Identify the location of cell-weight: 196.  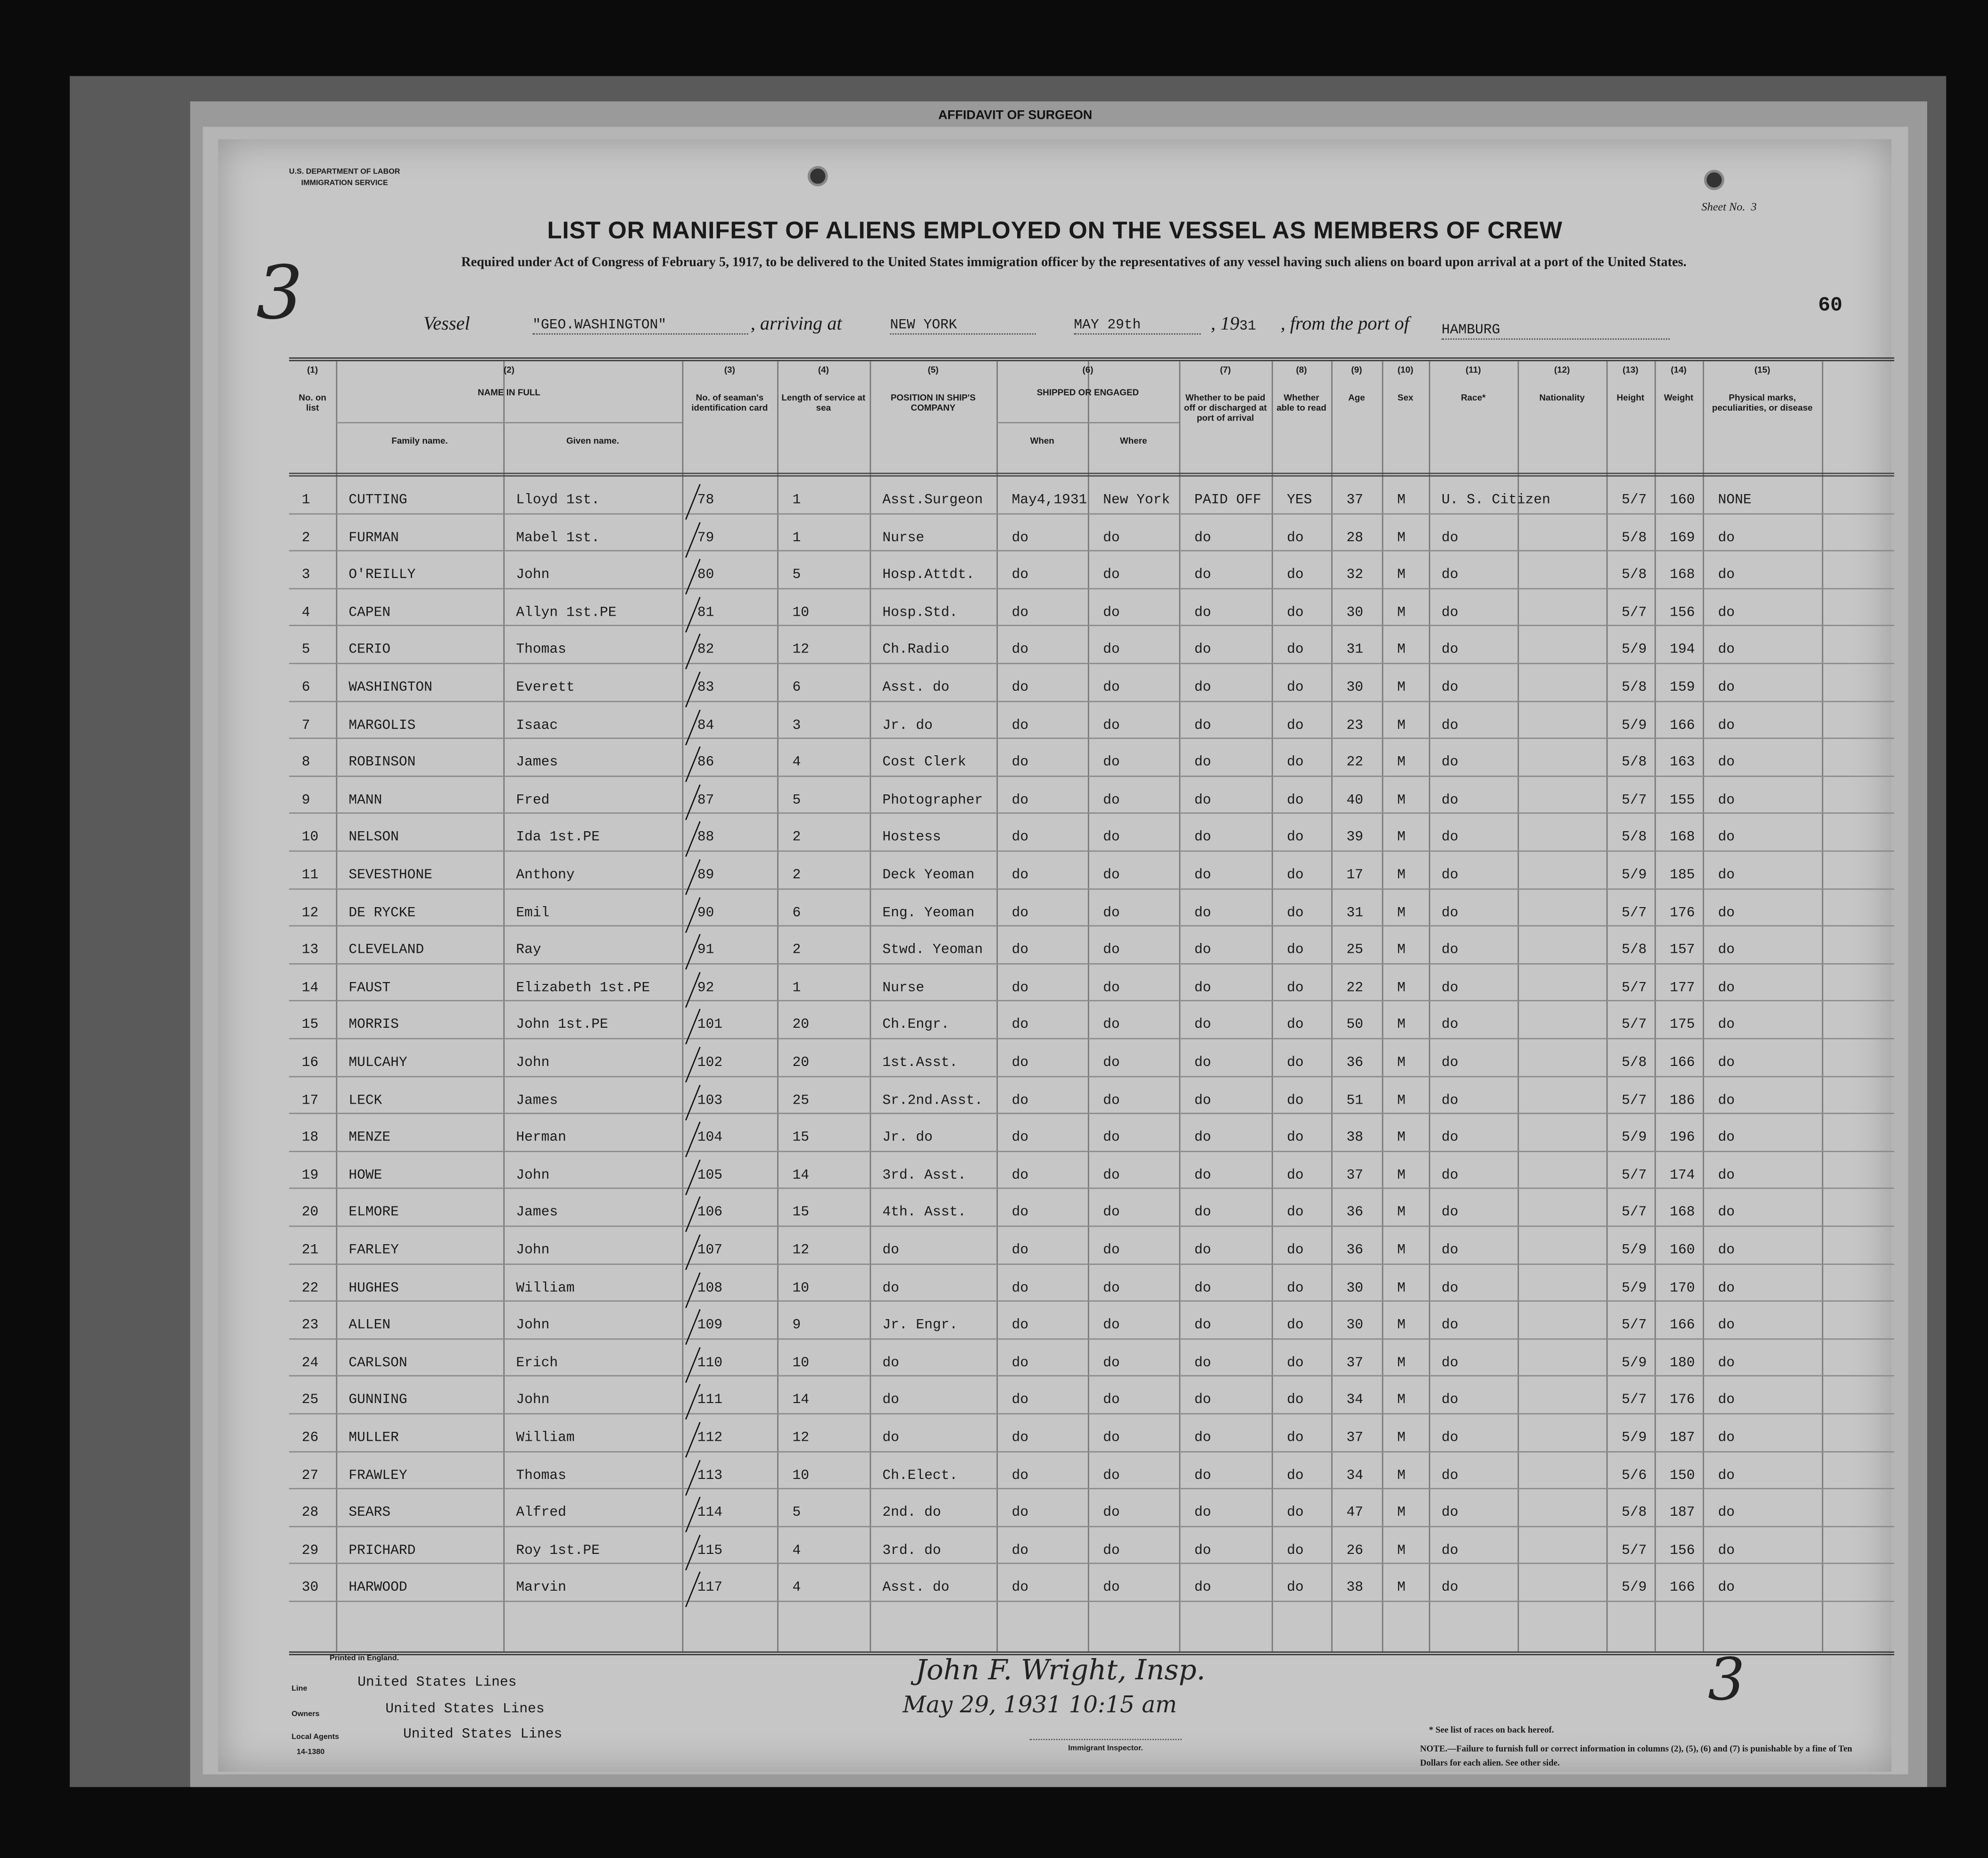
(1682, 1138).